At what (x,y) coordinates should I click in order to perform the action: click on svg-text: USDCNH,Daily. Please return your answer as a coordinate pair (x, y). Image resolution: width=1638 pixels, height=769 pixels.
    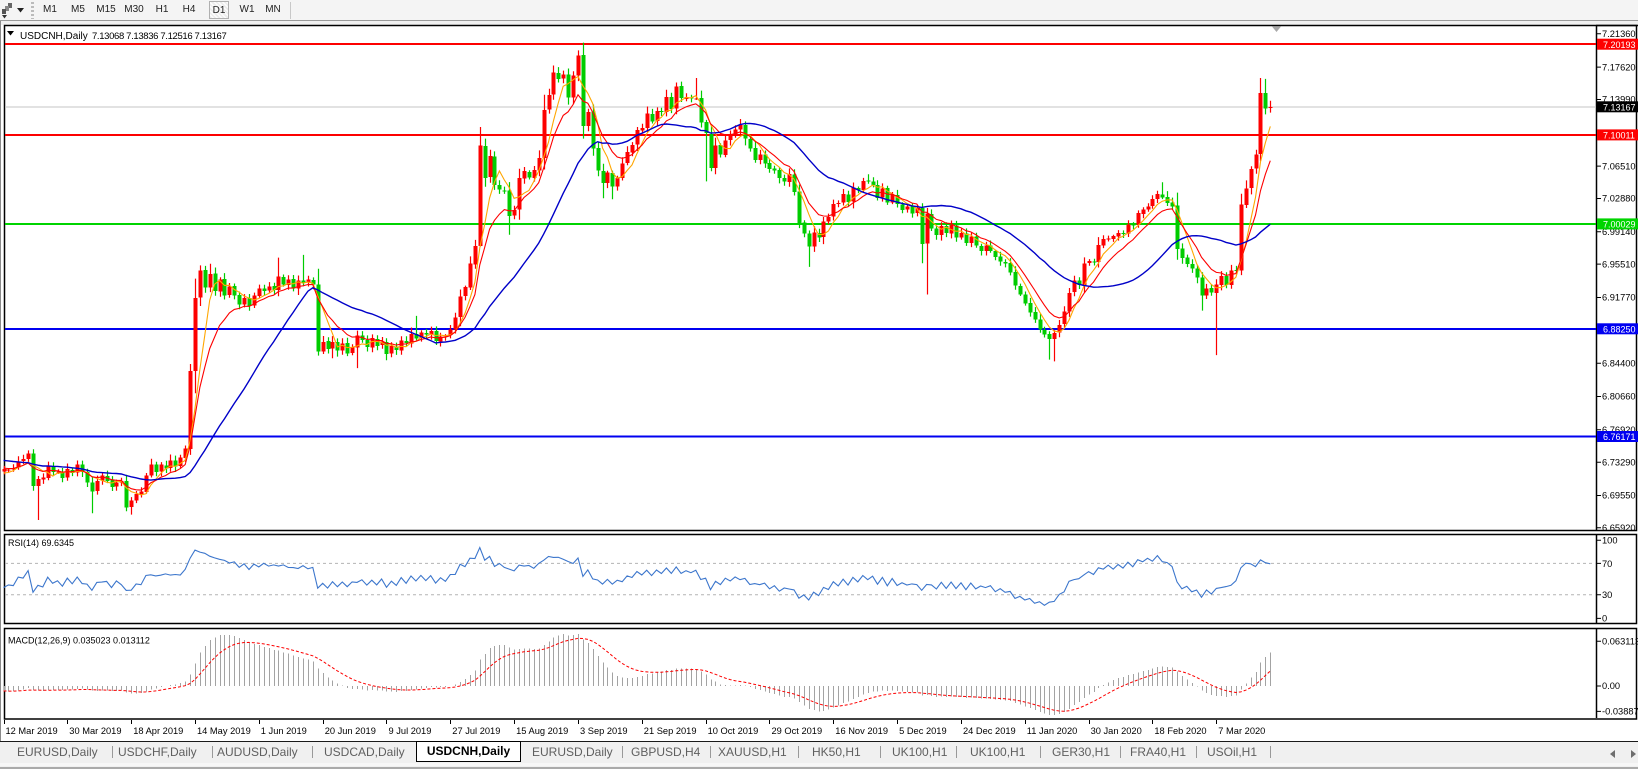
    Looking at the image, I should click on (54, 36).